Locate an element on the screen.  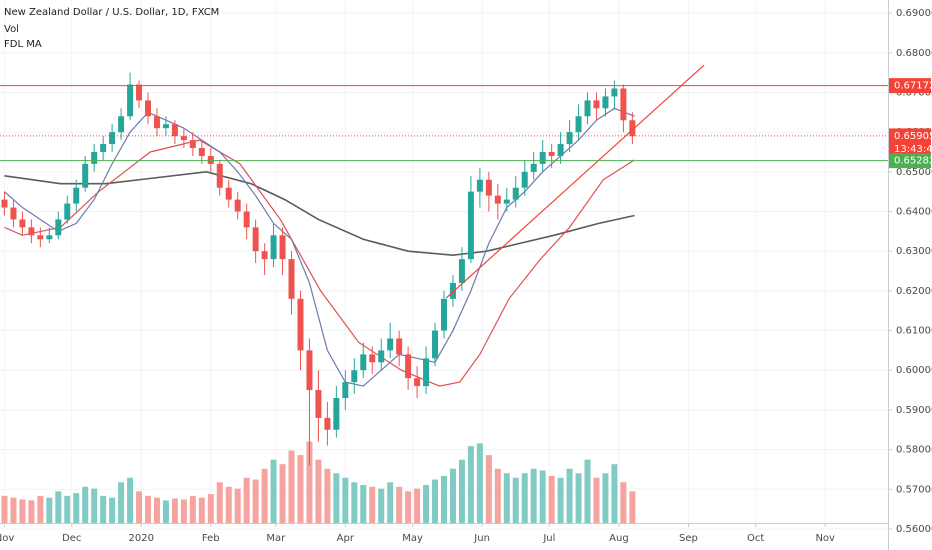
price-label: 0.67172 is located at coordinates (913, 86).